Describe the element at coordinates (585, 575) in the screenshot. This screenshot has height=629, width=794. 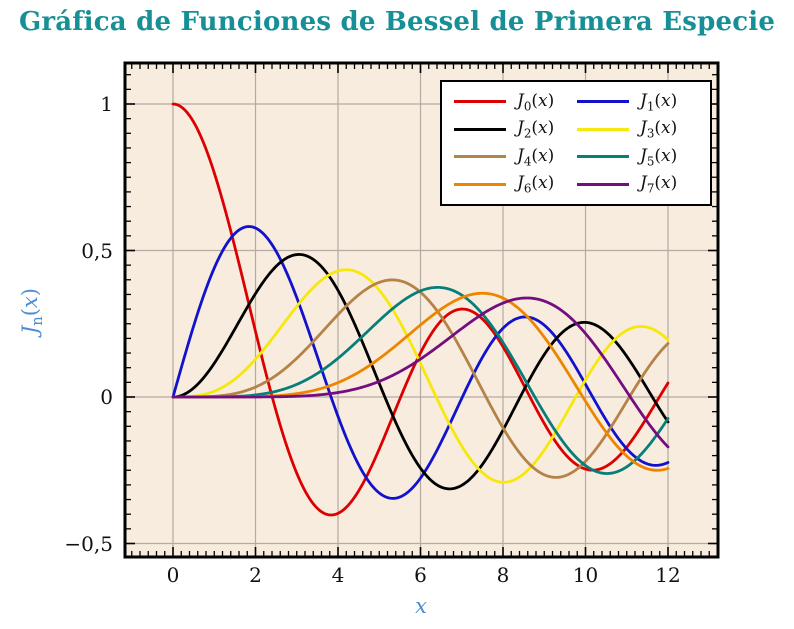
I see `x-tick-label: 10` at that location.